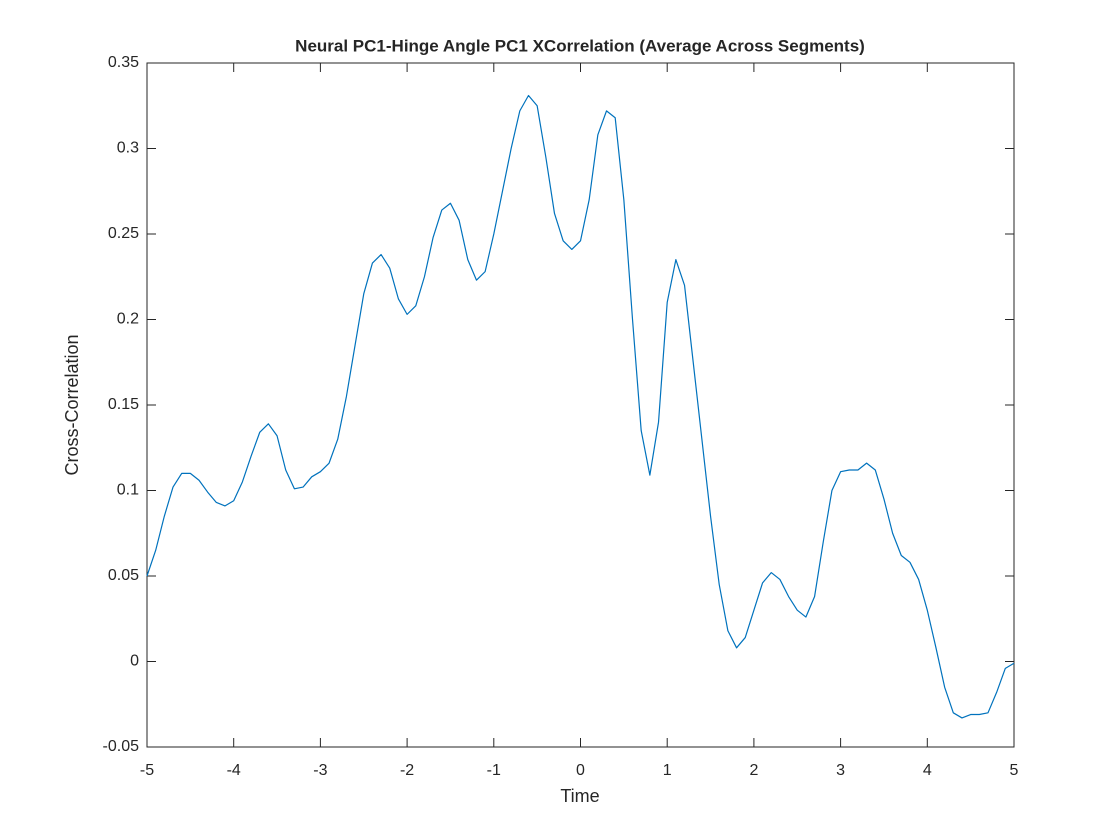 Image resolution: width=1120 pixels, height=840 pixels. Describe the element at coordinates (667, 770) in the screenshot. I see `x-tick-label: 1` at that location.